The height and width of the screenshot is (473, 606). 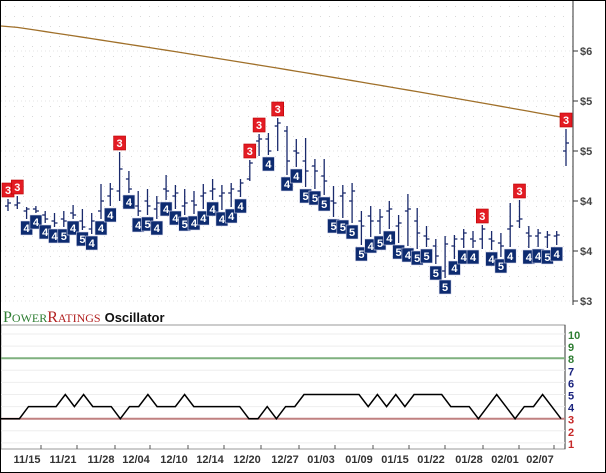 I want to click on title-p: P, so click(x=7, y=317).